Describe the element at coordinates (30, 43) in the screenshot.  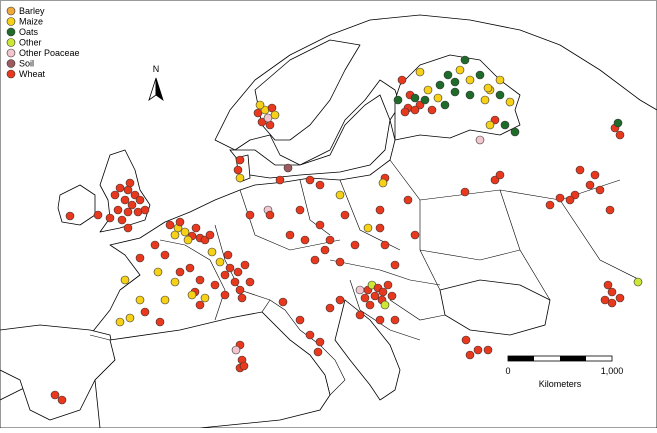
I see `legend-label: Other` at that location.